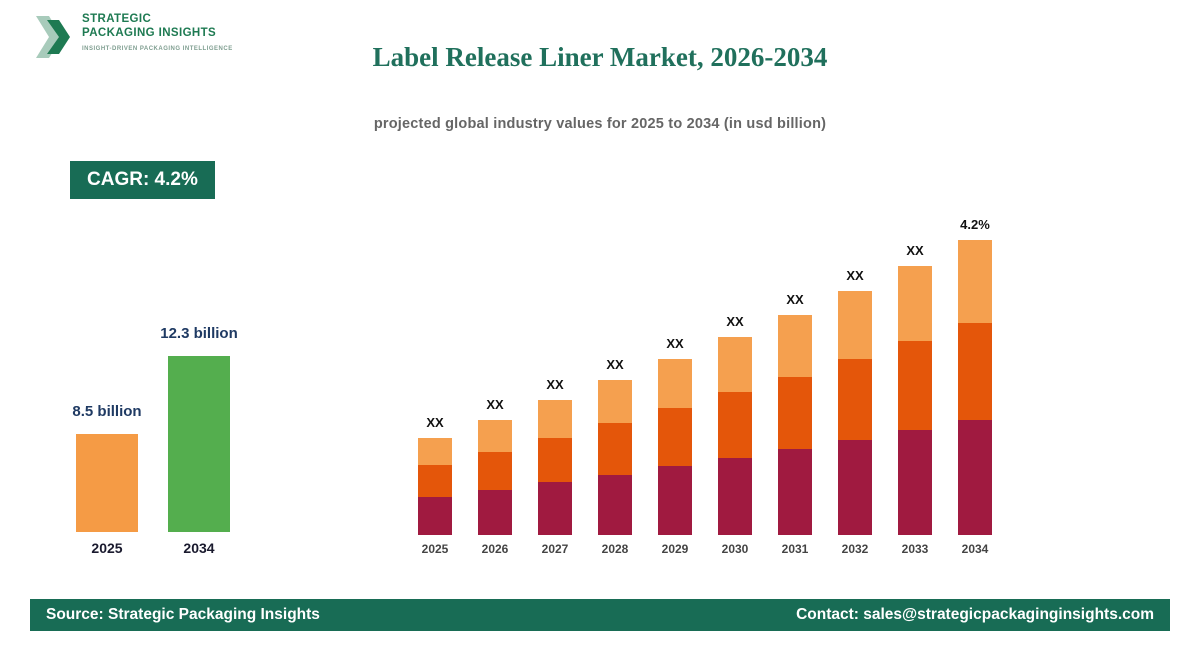 This screenshot has width=1200, height=650. Describe the element at coordinates (183, 614) in the screenshot. I see `footer-source: Source: Strategic Packaging Insights` at that location.